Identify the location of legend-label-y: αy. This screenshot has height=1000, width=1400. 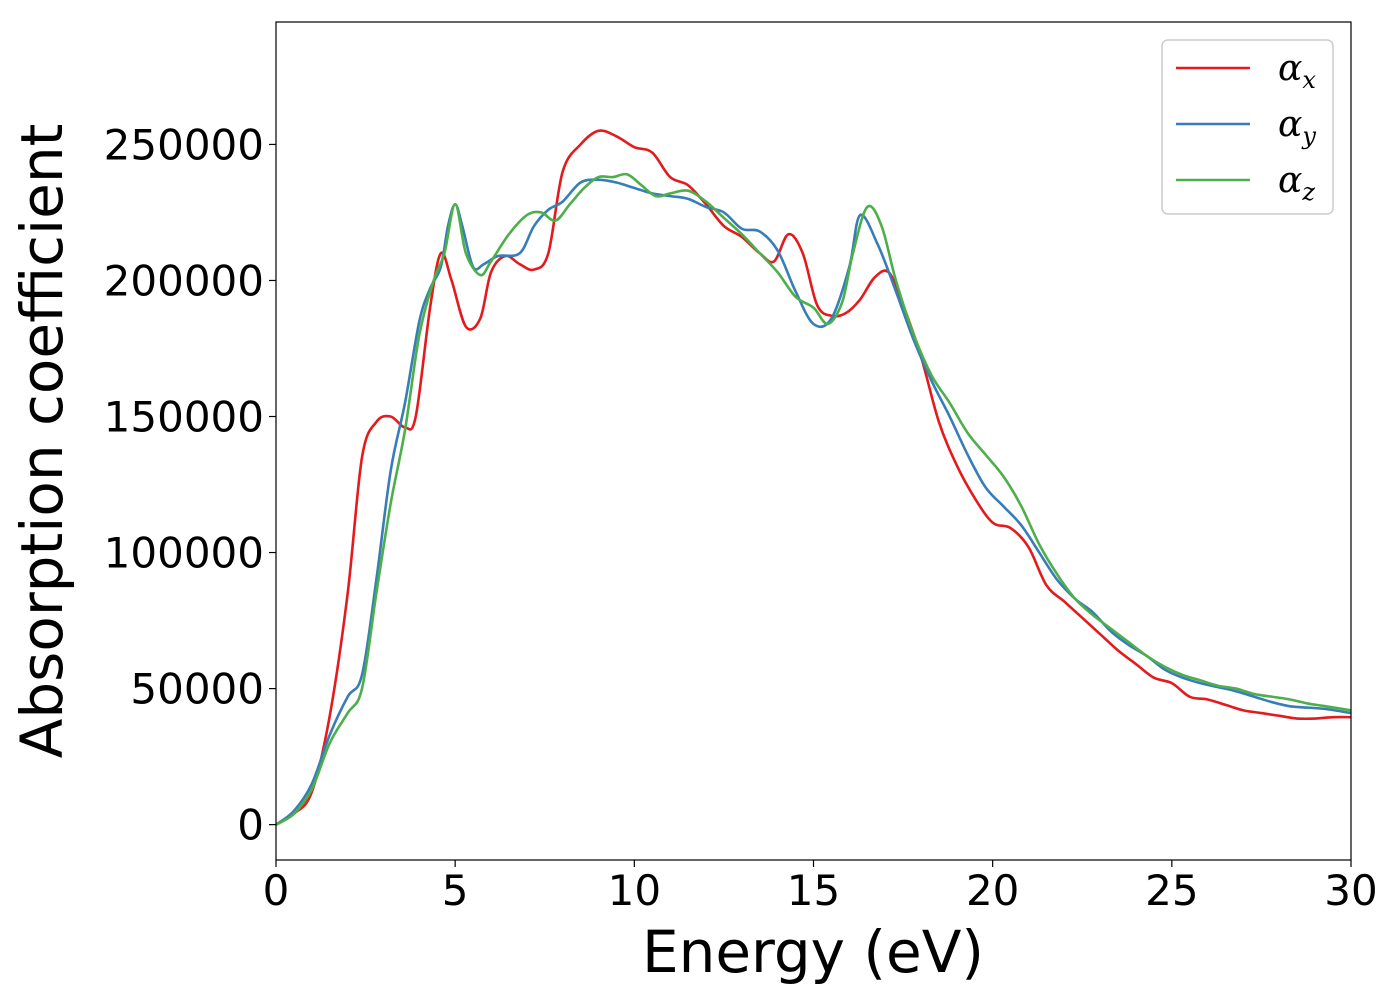
(1297, 127).